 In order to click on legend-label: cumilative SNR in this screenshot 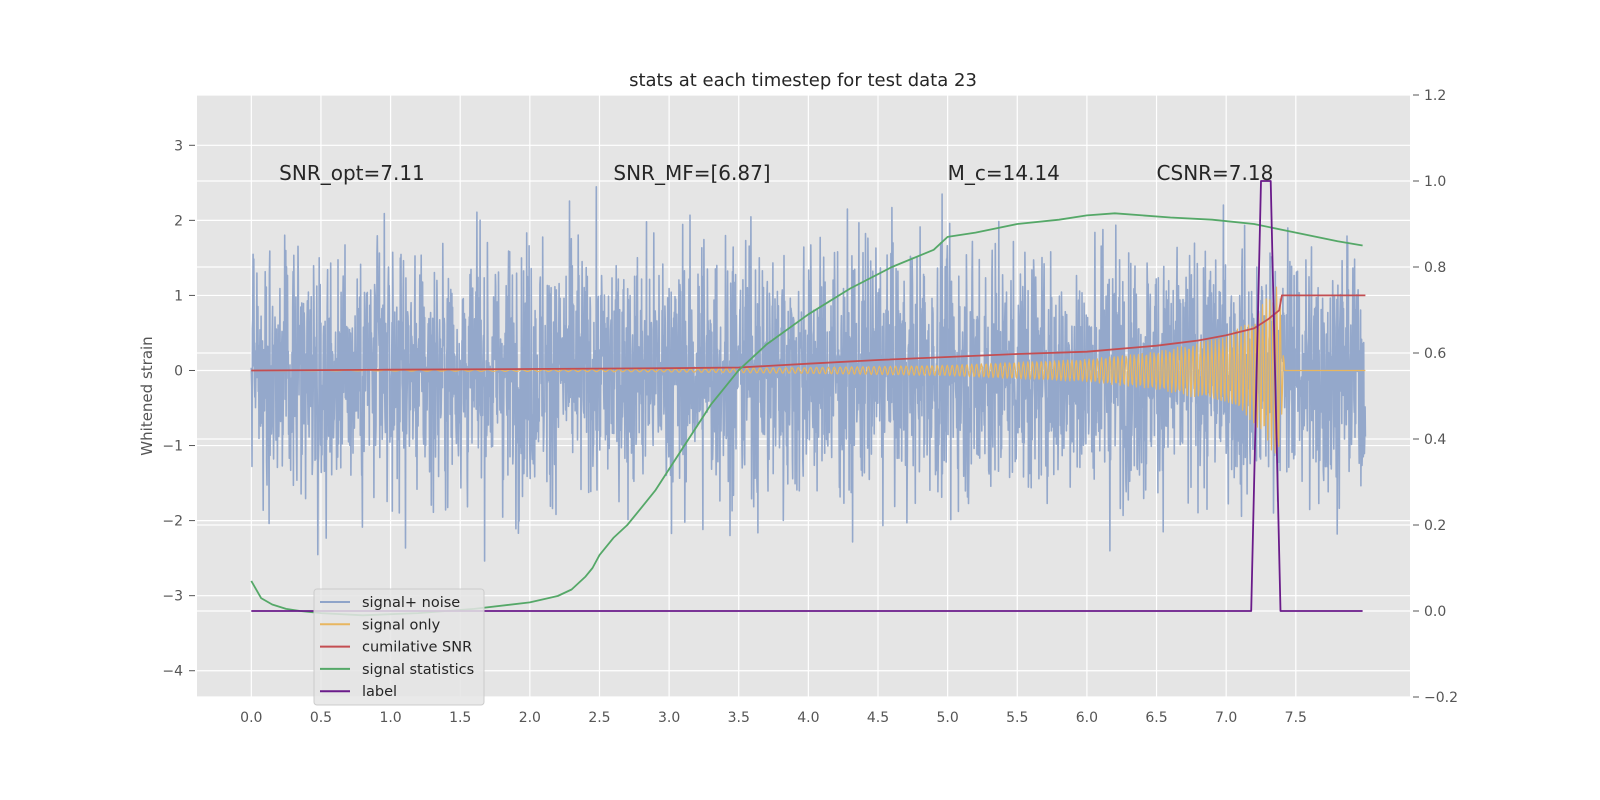, I will do `click(417, 648)`.